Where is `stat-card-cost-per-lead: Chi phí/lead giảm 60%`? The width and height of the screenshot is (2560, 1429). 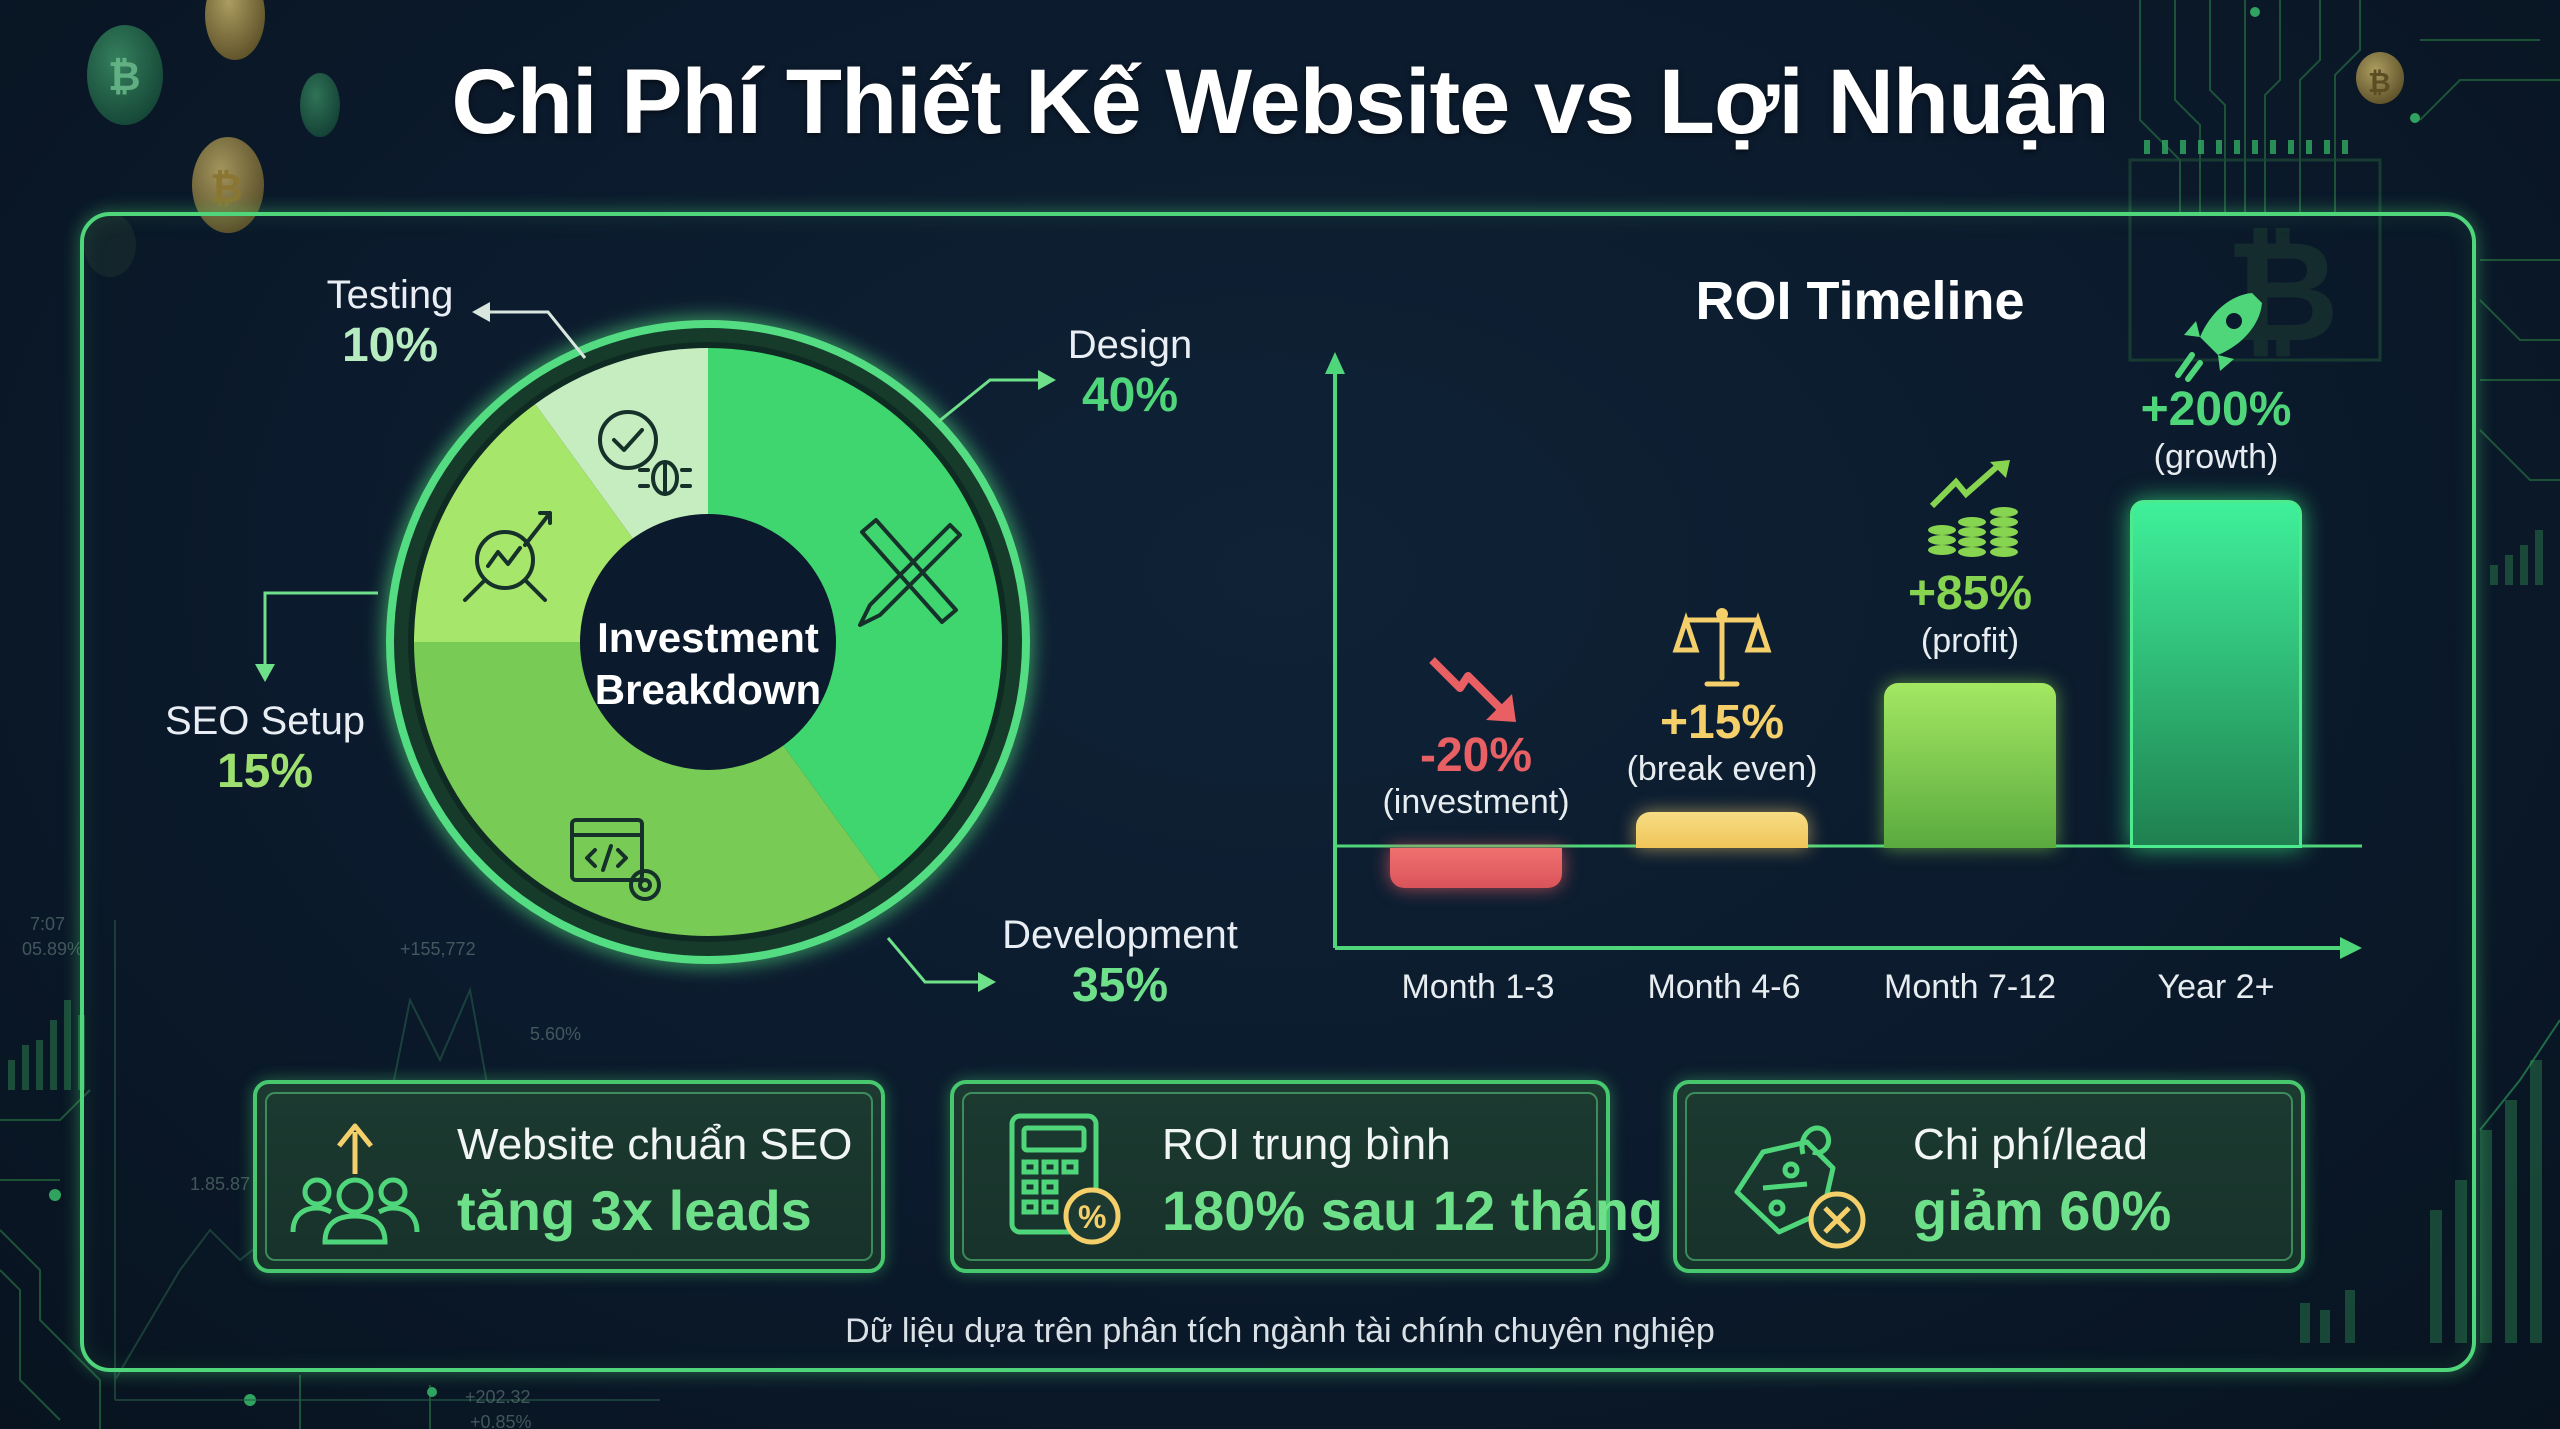 stat-card-cost-per-lead: Chi phí/lead giảm 60% is located at coordinates (1989, 1176).